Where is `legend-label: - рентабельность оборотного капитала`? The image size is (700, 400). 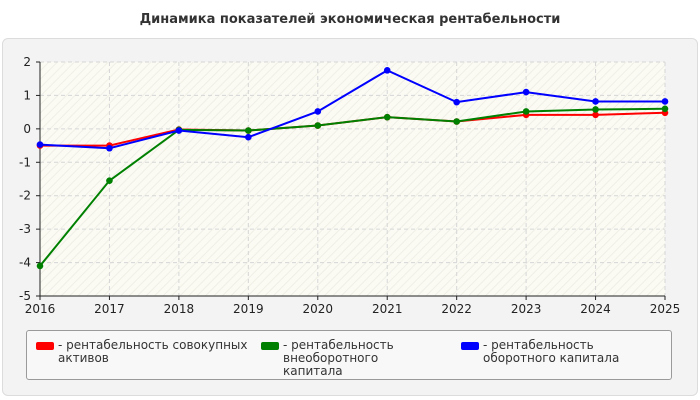 legend-label: - рентабельность оборотного капитала is located at coordinates (551, 351).